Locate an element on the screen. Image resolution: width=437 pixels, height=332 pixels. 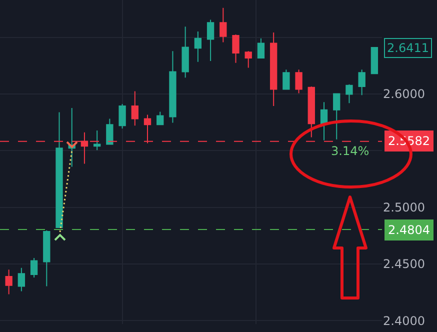
y-tick-label: 2.6000 is located at coordinates (404, 94).